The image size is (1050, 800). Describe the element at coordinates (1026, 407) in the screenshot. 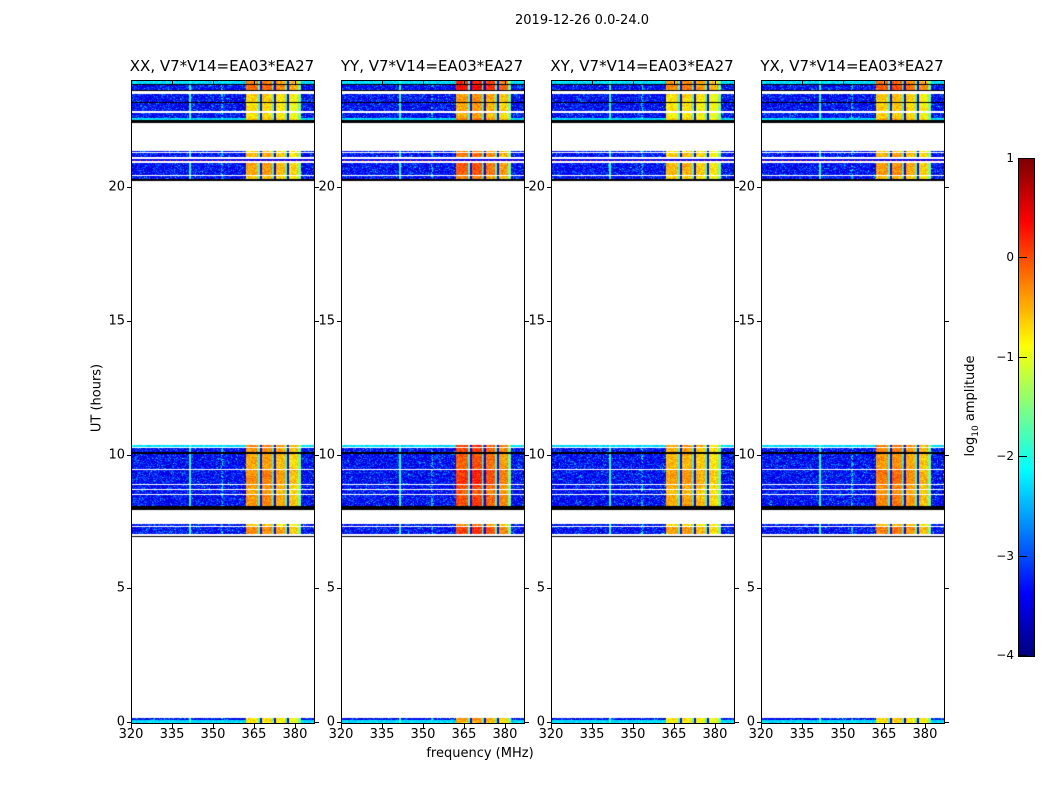

I see `colorbar-gradient` at that location.